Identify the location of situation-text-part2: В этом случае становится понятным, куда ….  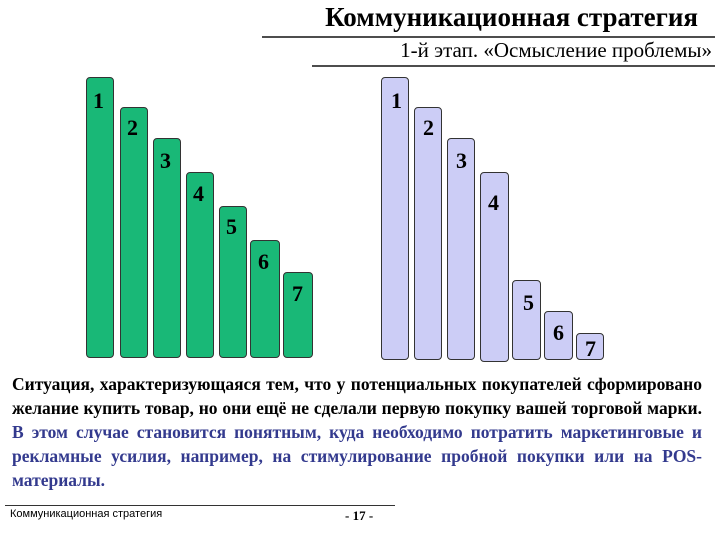
(357, 456).